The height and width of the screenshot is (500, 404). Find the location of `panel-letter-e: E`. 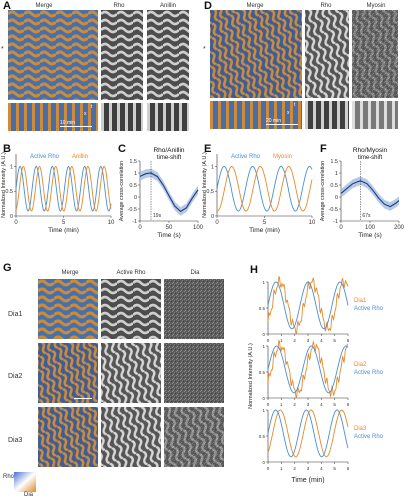

panel-letter-e: E is located at coordinates (208, 149).